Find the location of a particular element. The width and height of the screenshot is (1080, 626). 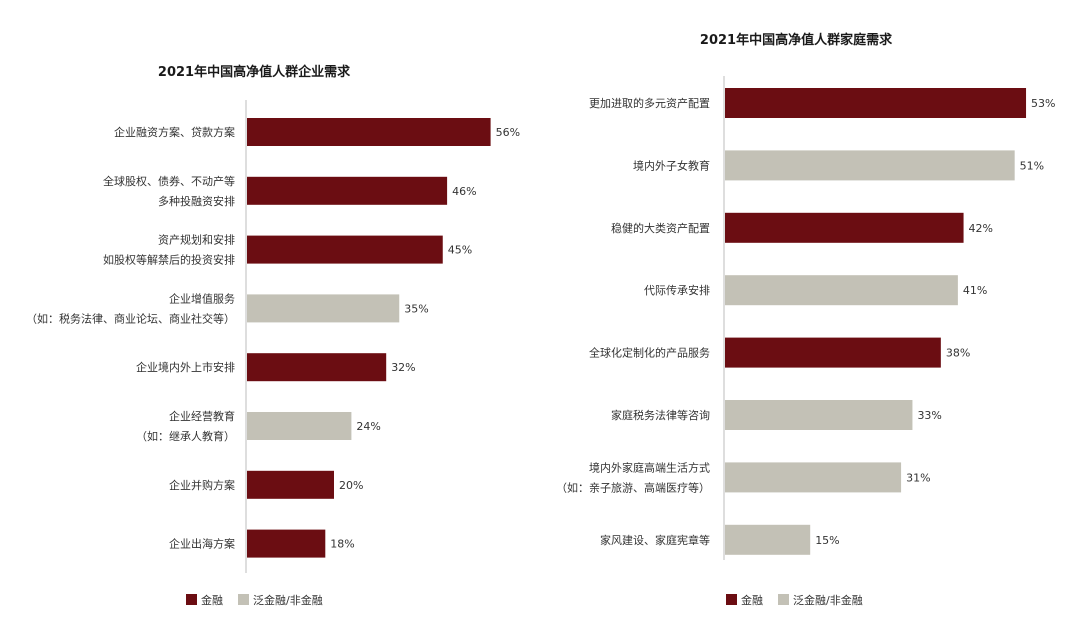

category-label: 多种投融资安排 is located at coordinates (196, 201).